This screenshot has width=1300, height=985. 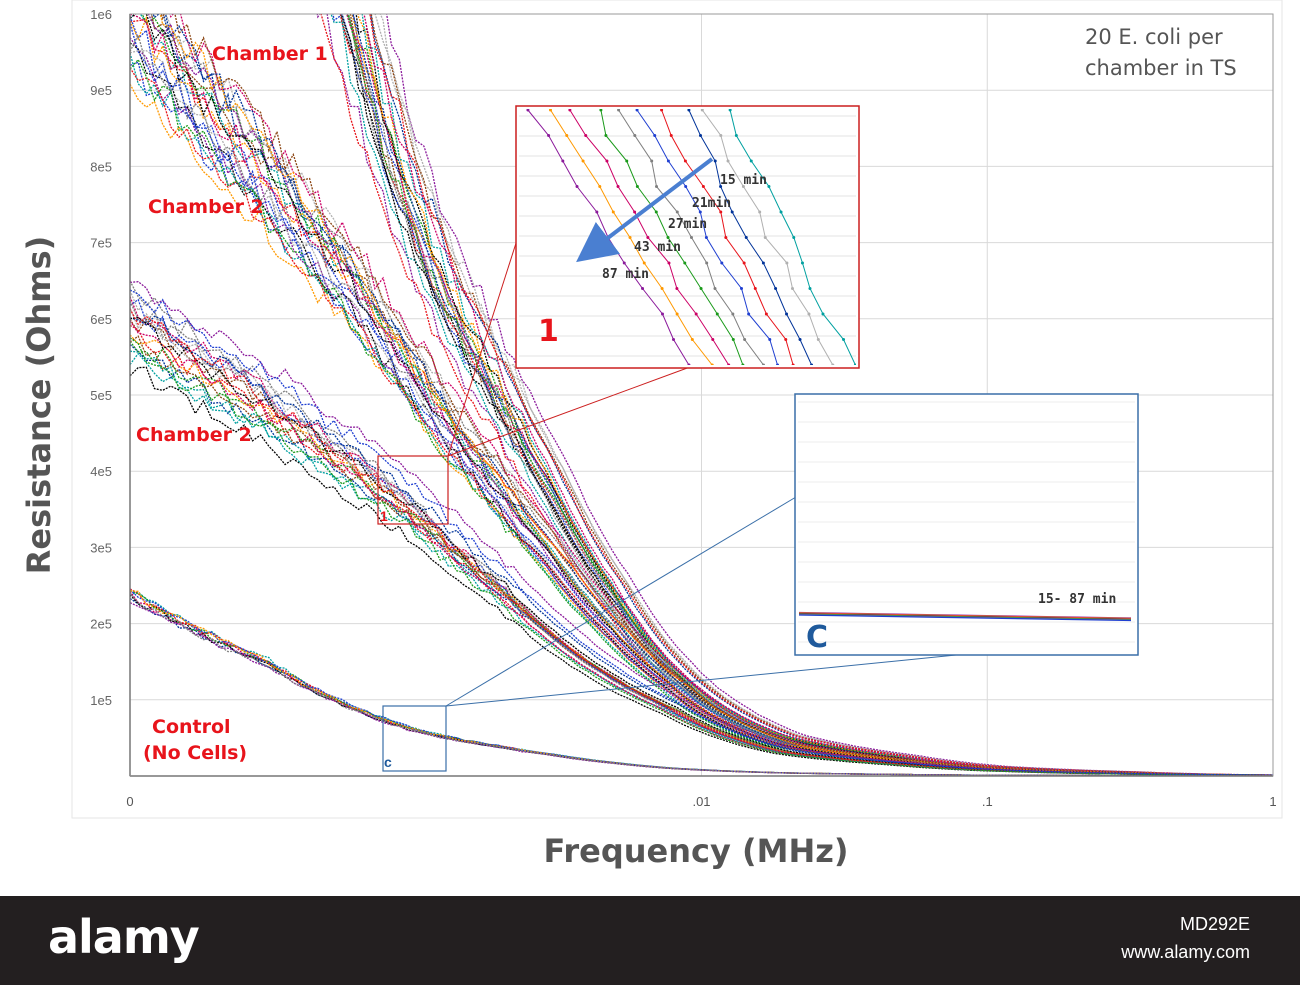 I want to click on inset-c-curves, so click(x=965, y=616).